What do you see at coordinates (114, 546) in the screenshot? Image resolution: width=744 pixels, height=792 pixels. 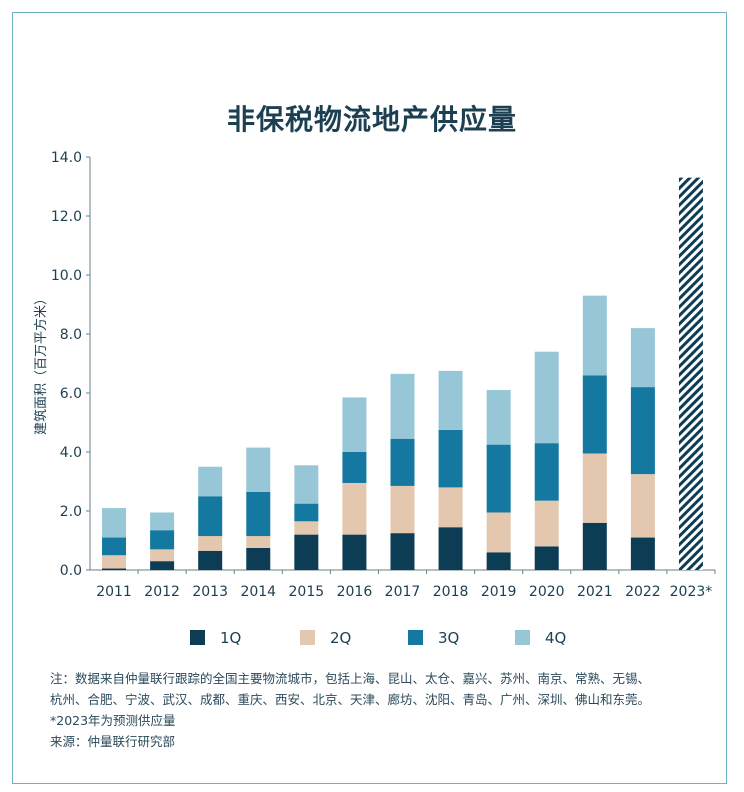 I see `bar-3Q-2011` at bounding box center [114, 546].